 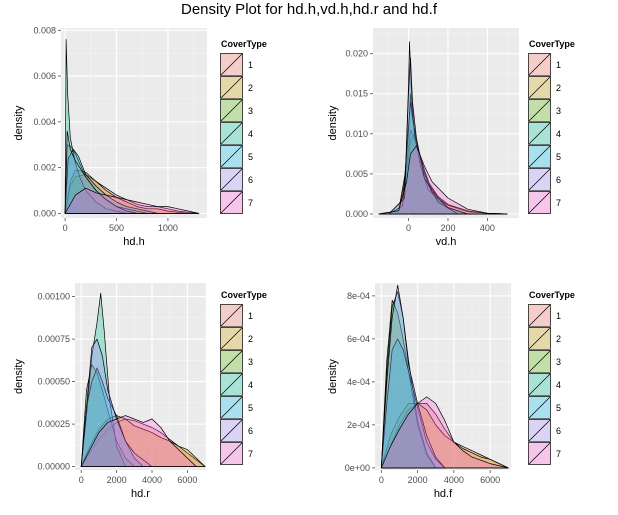 What do you see at coordinates (44, 122) in the screenshot?
I see `y-tick-label: 0.004` at bounding box center [44, 122].